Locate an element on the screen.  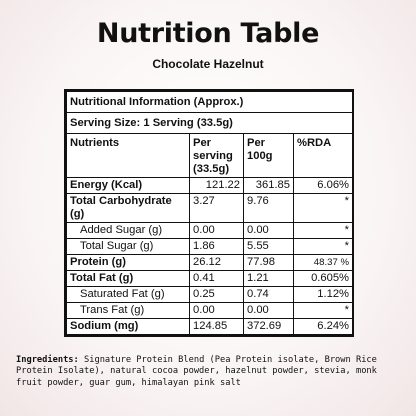
nutrient-name: Protein (g) is located at coordinates (128, 262).